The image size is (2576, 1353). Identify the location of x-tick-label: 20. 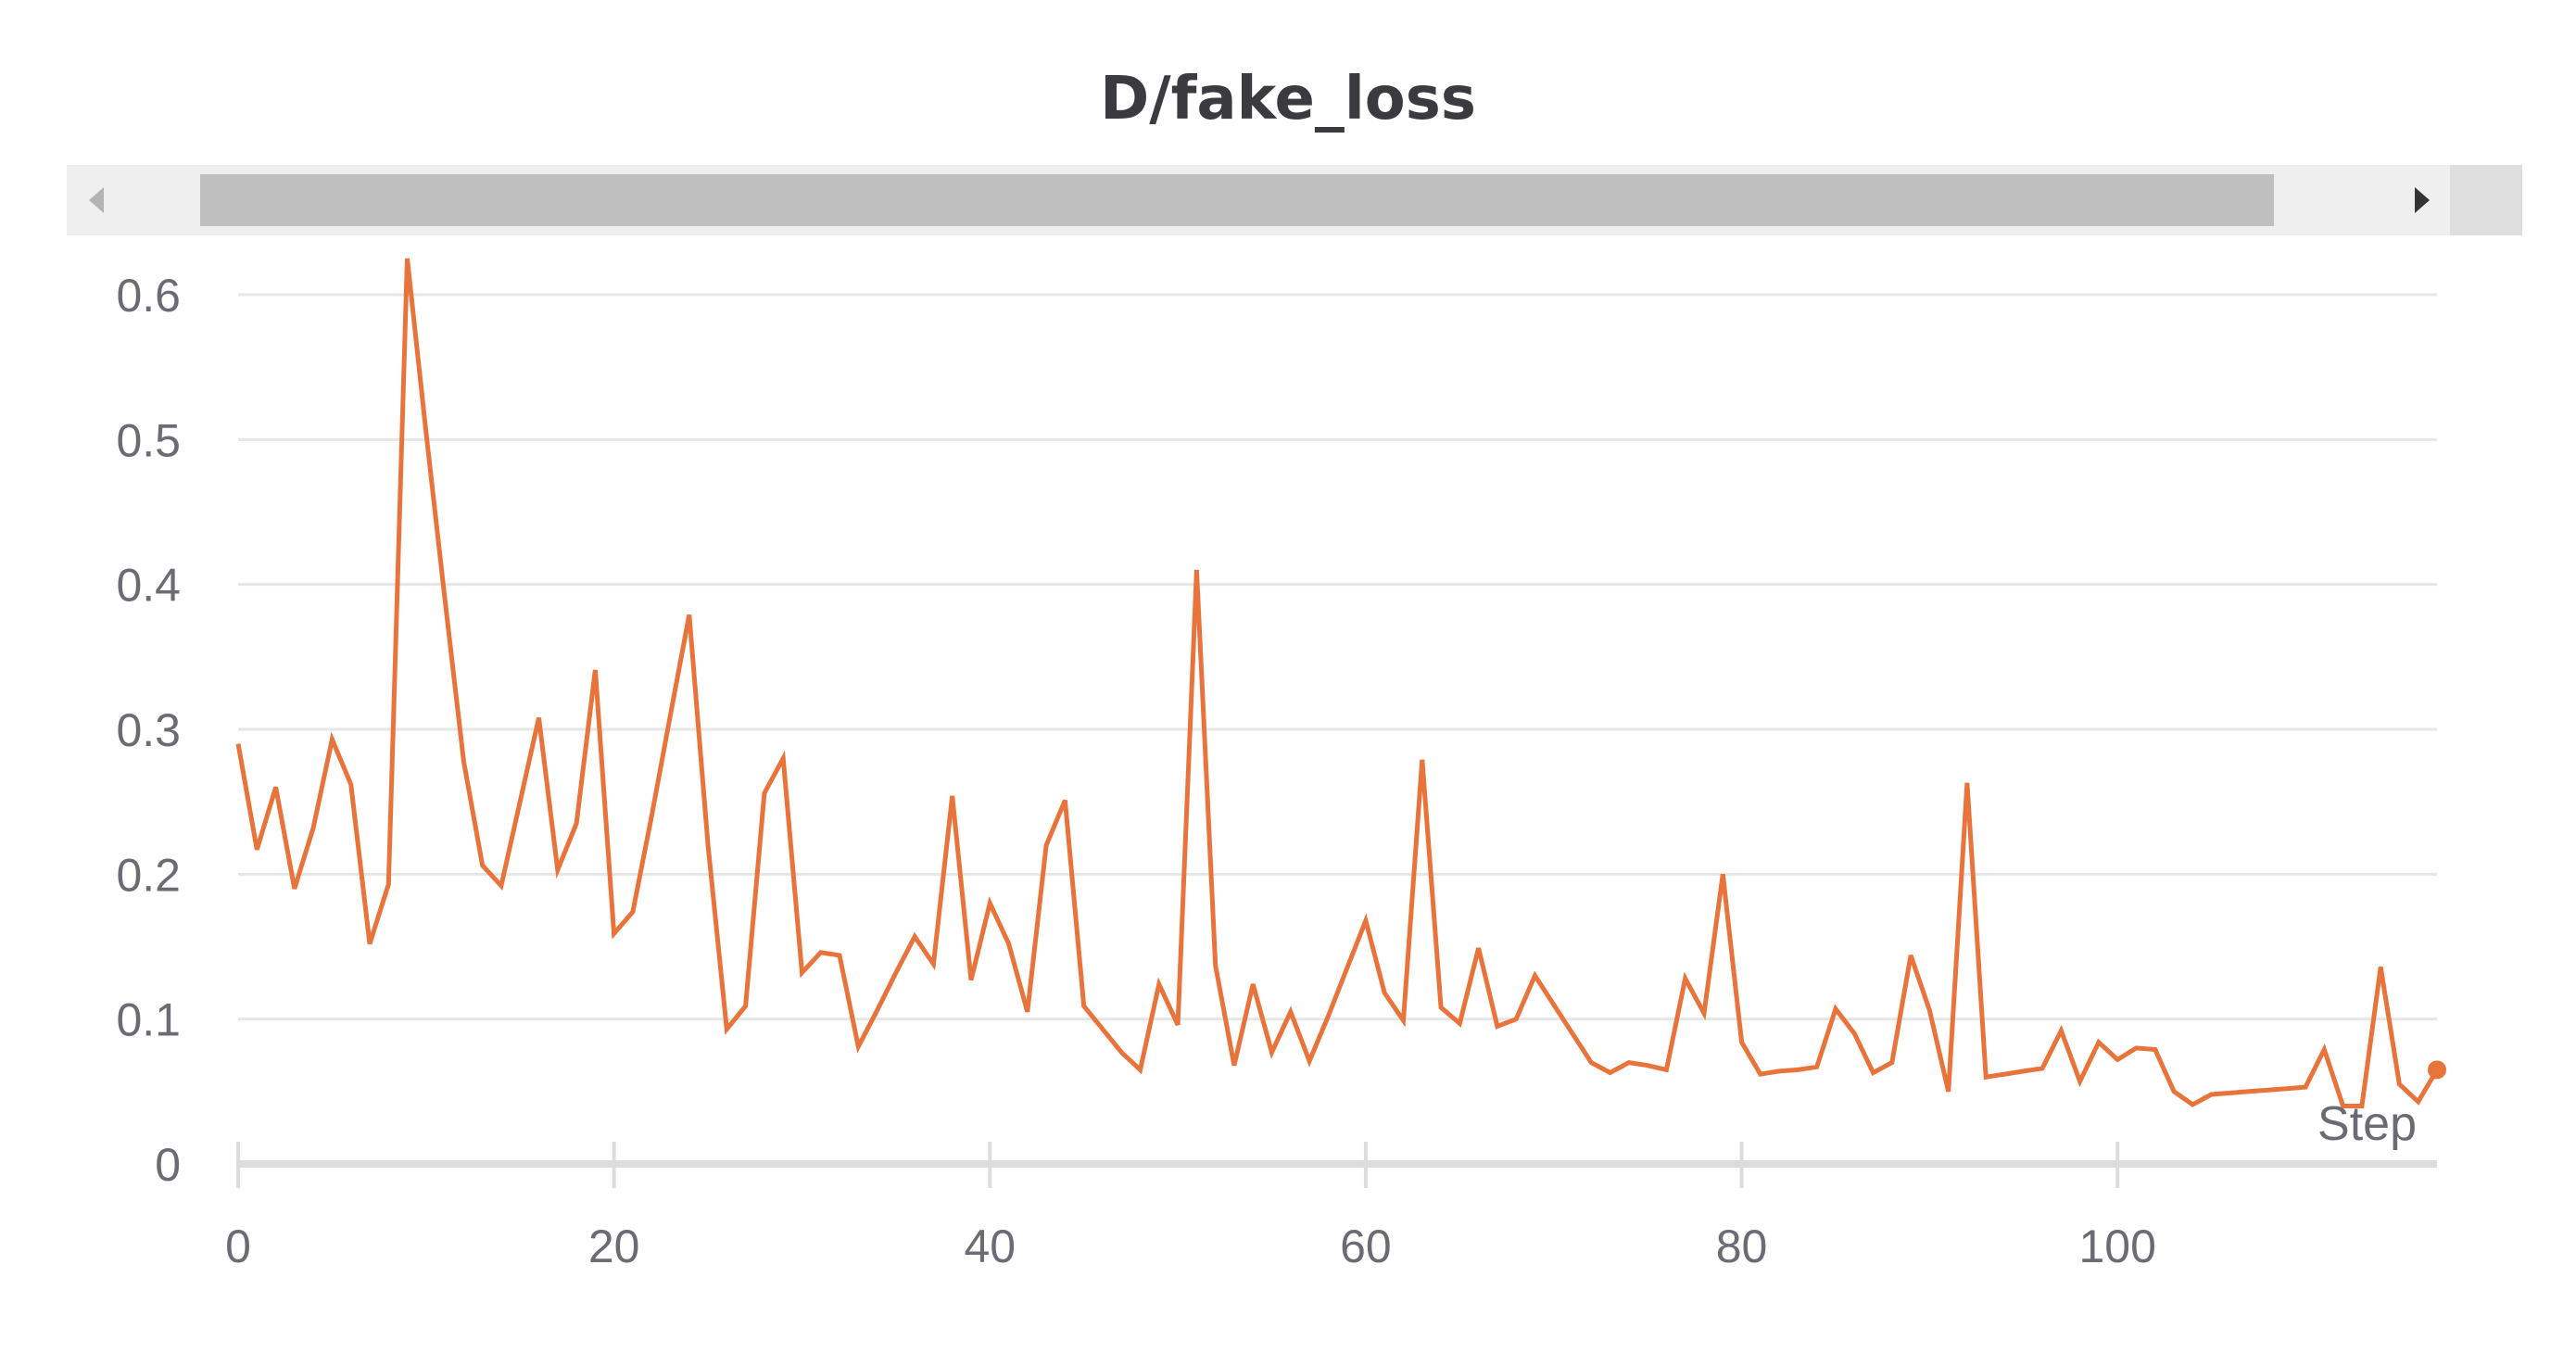
(614, 1246).